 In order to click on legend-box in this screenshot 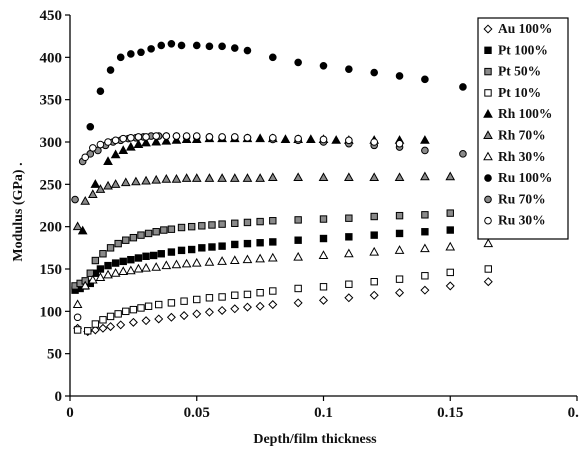, I will do `click(523, 128)`.